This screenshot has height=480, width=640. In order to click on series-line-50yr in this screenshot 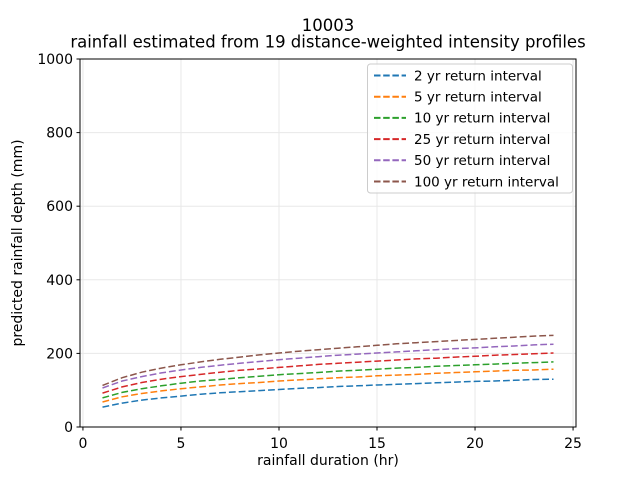, I will do `click(328, 366)`.